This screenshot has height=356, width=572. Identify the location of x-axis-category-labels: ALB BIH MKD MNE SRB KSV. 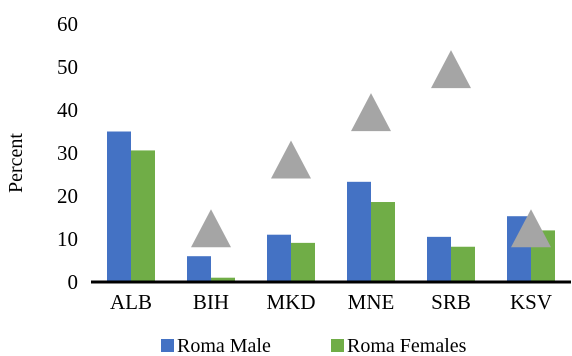
(331, 302).